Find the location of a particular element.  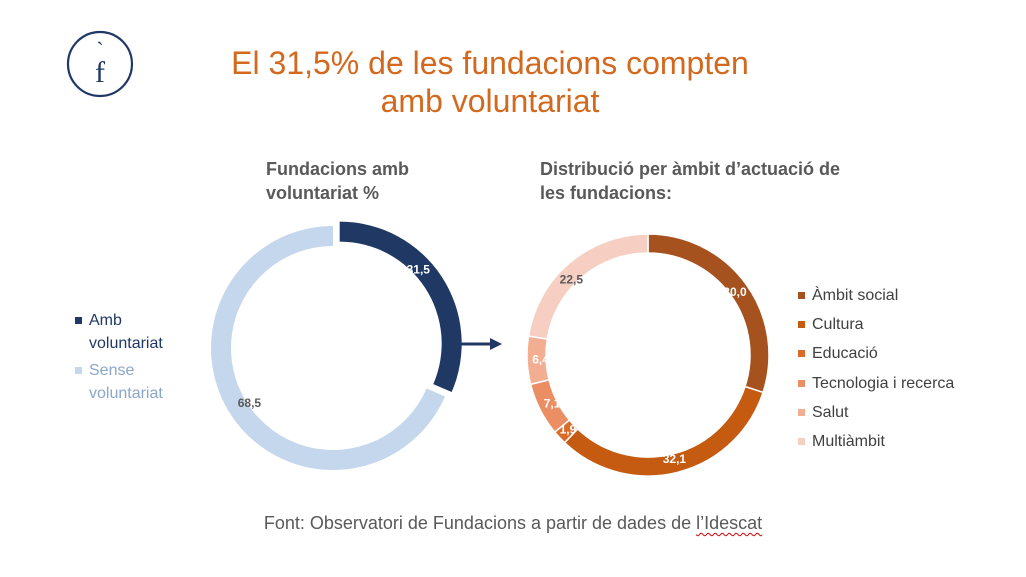

legend-label: Tecnologia i recerca is located at coordinates (883, 383).